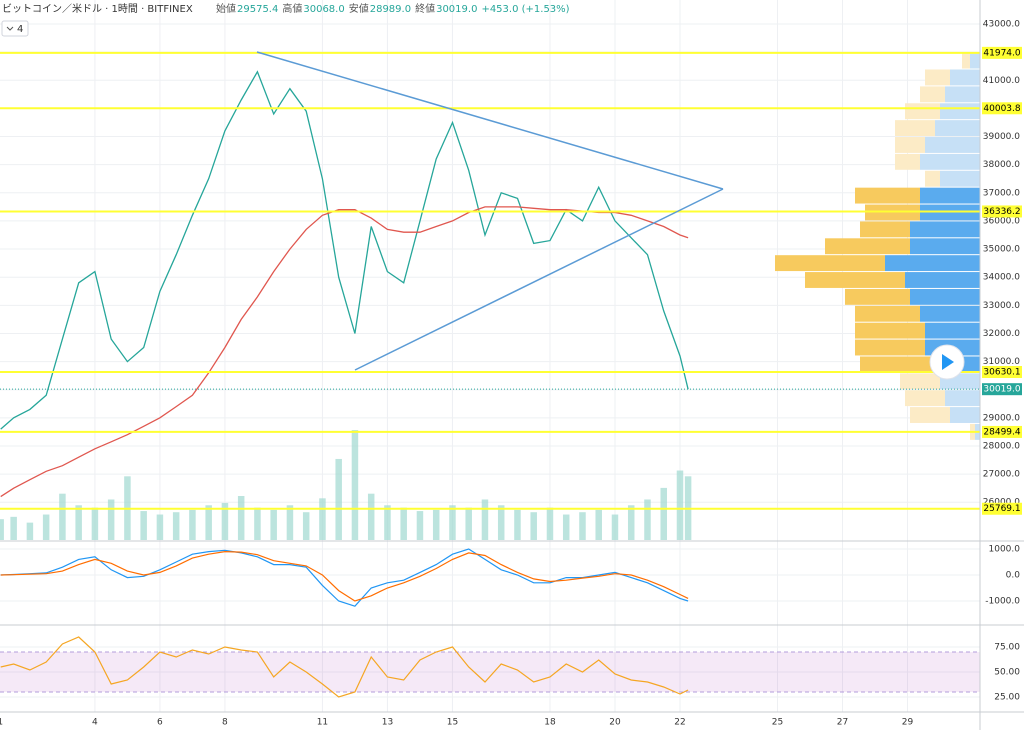 The image size is (1024, 734). What do you see at coordinates (1001, 306) in the screenshot?
I see `y-tick-label: 33000.0` at bounding box center [1001, 306].